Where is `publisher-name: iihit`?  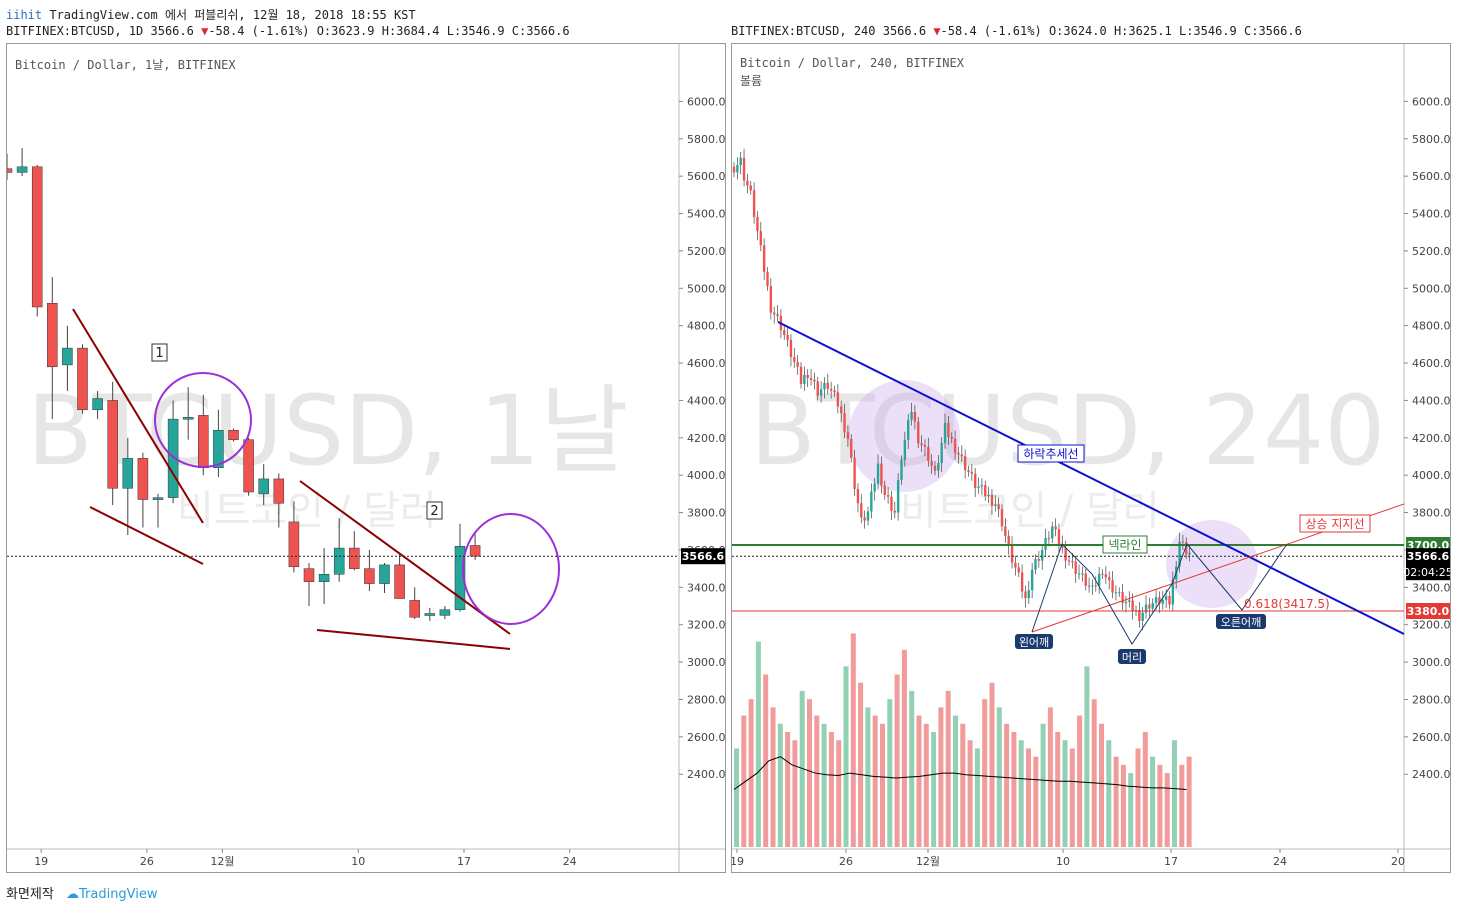
publisher-name: iihit is located at coordinates (24, 15).